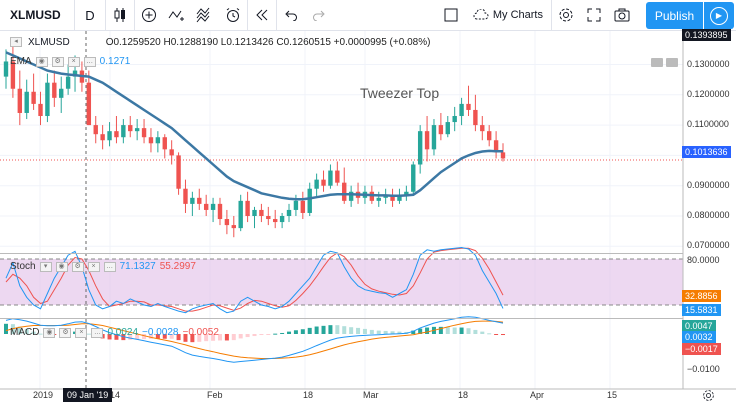 The image size is (736, 405). Describe the element at coordinates (35, 15) in the screenshot. I see `symbol-search-button: XLMUSD` at that location.